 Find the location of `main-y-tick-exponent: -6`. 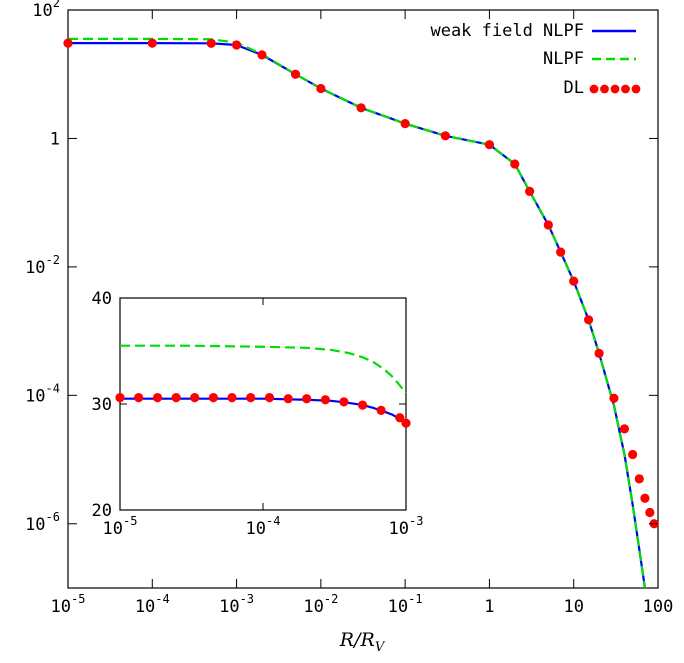

main-y-tick-exponent: -6 is located at coordinates (53, 517).